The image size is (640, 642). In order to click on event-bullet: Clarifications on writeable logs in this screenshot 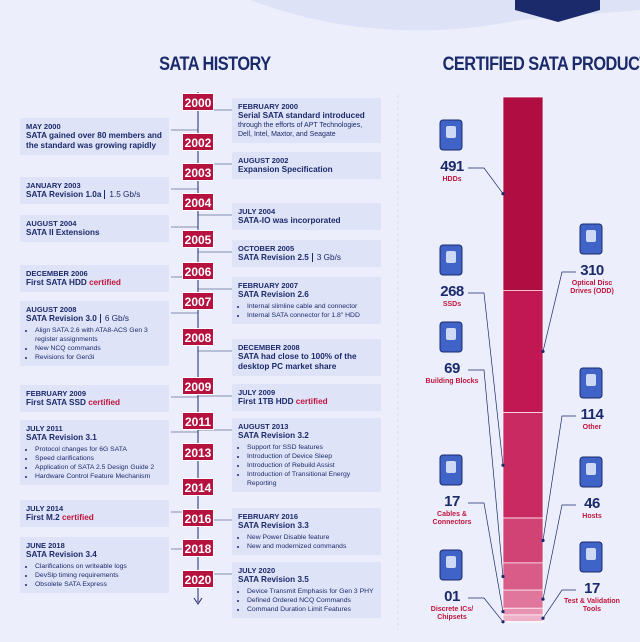, I will do `click(100, 566)`.